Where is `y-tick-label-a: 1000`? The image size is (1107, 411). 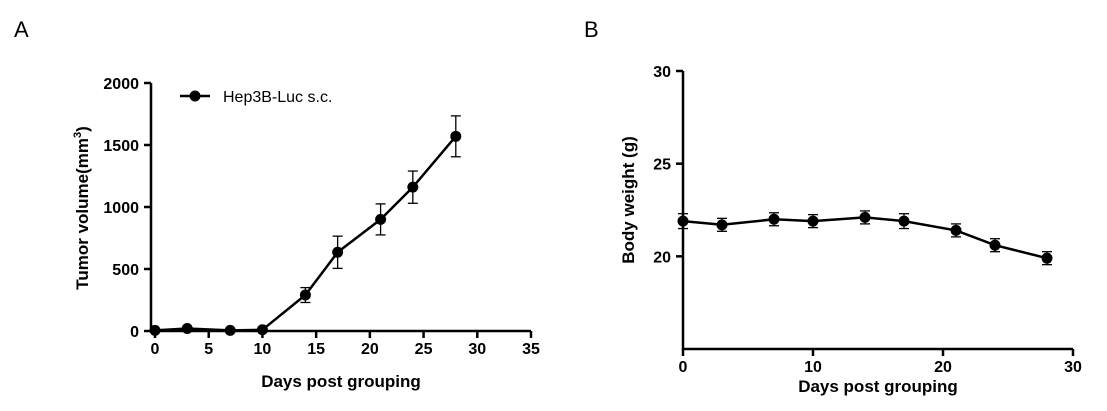
y-tick-label-a: 1000 is located at coordinates (121, 208).